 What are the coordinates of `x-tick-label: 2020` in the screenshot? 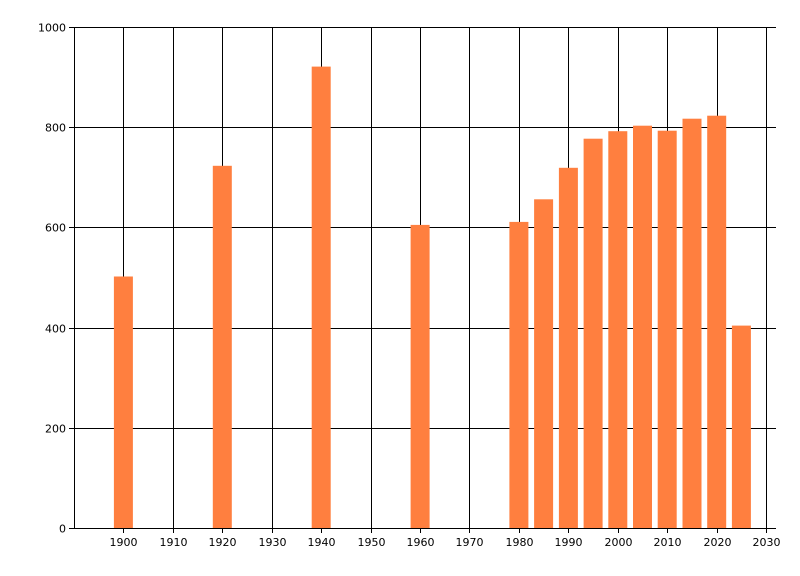 It's located at (718, 542).